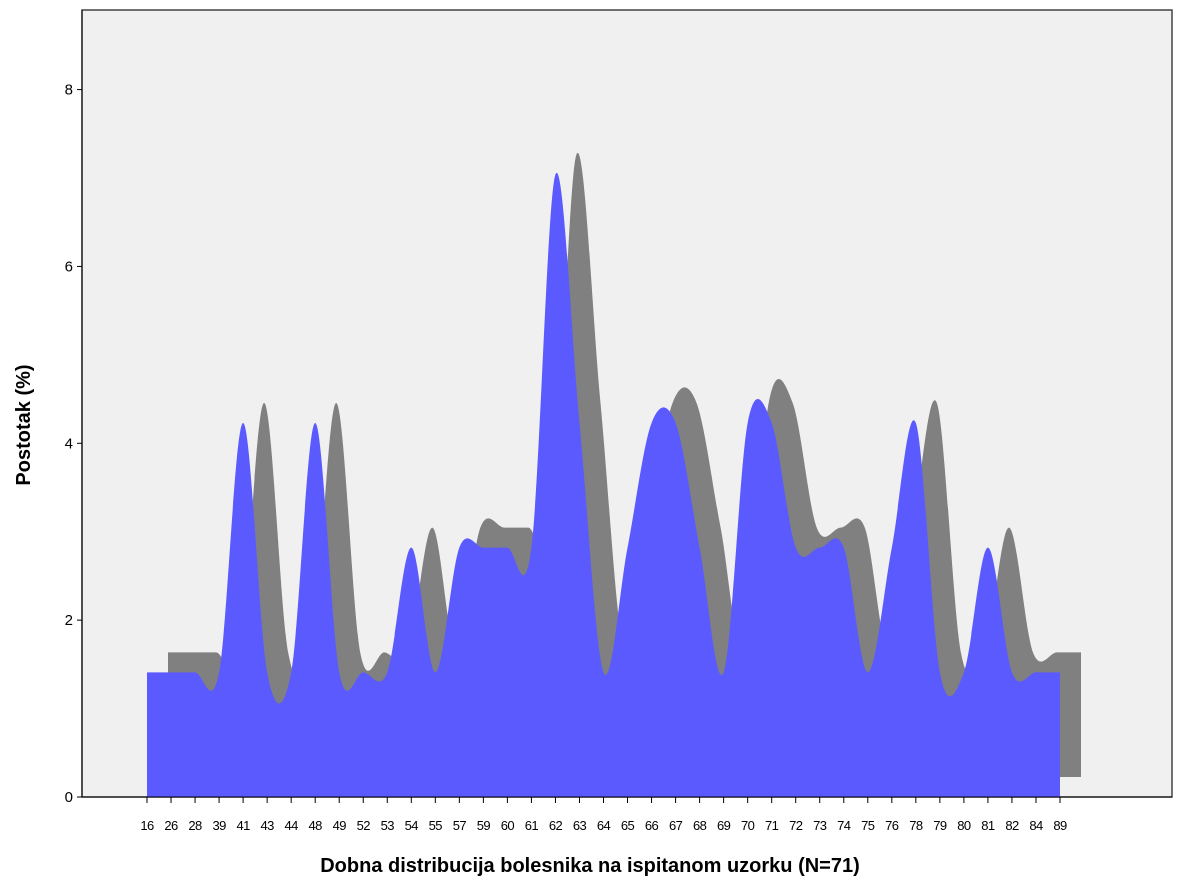 The height and width of the screenshot is (891, 1178). Describe the element at coordinates (243, 825) in the screenshot. I see `x-tick-label: 41` at that location.